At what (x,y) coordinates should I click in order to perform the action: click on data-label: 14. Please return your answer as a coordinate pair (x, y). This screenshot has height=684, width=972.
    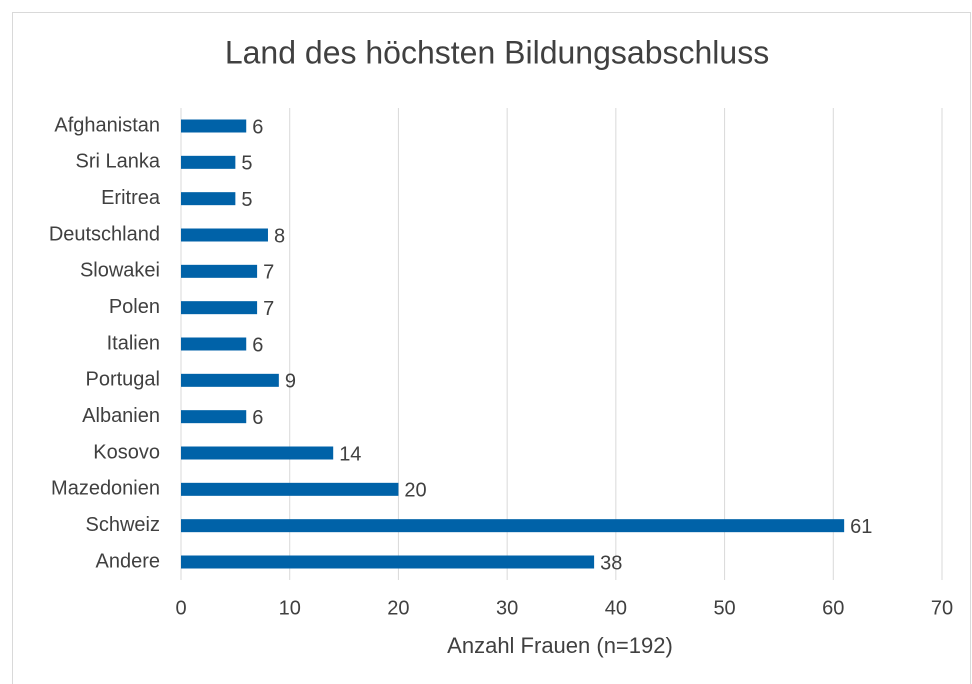
    Looking at the image, I should click on (350, 454).